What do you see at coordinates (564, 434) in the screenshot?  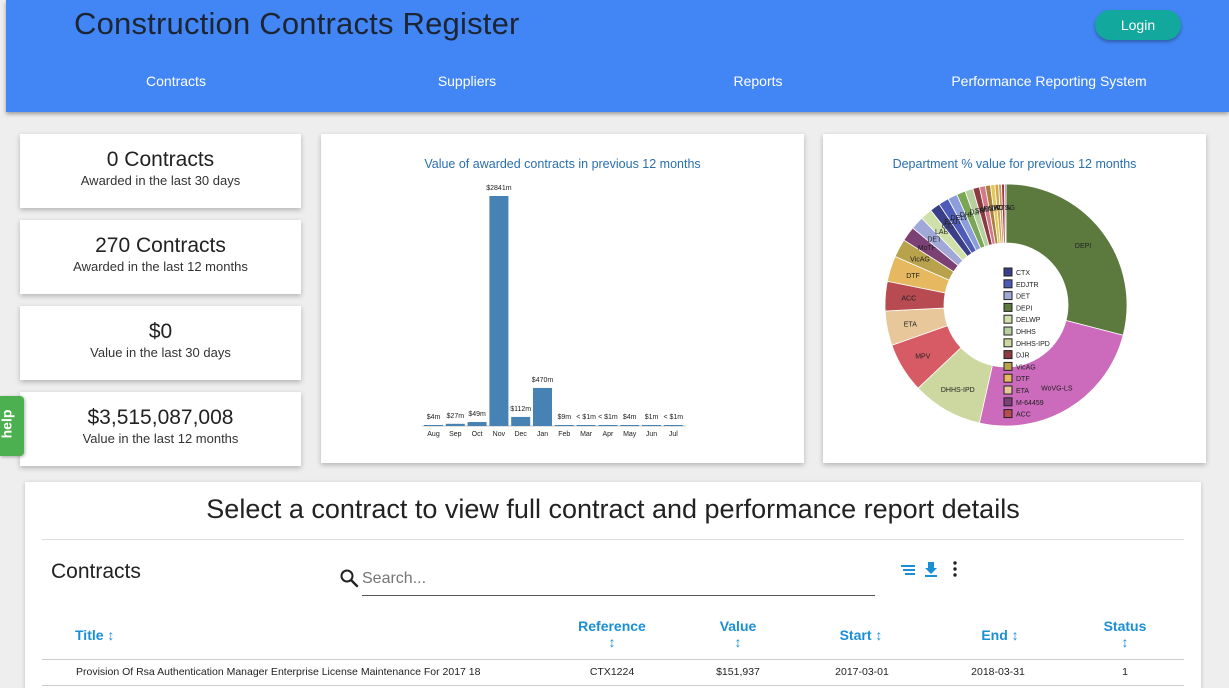 I see `x-tick-label: Feb` at bounding box center [564, 434].